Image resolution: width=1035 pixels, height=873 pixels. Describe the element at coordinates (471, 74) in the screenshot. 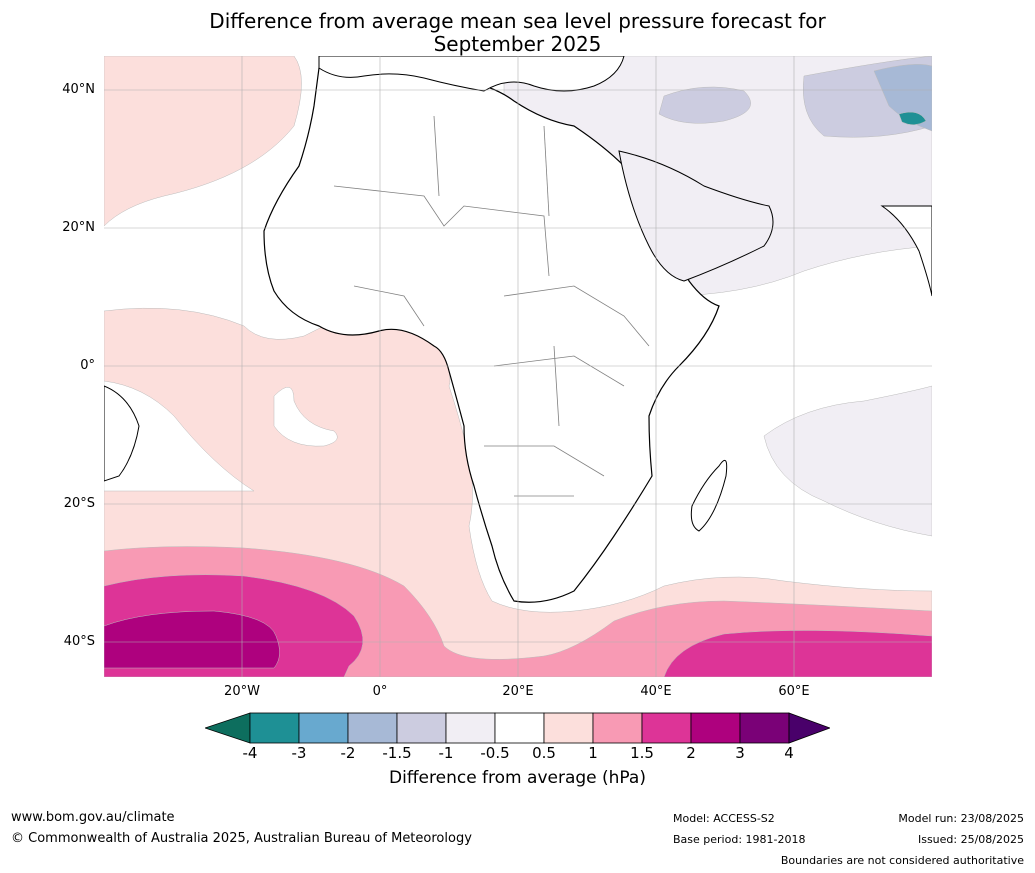

I see `europe-coast` at that location.